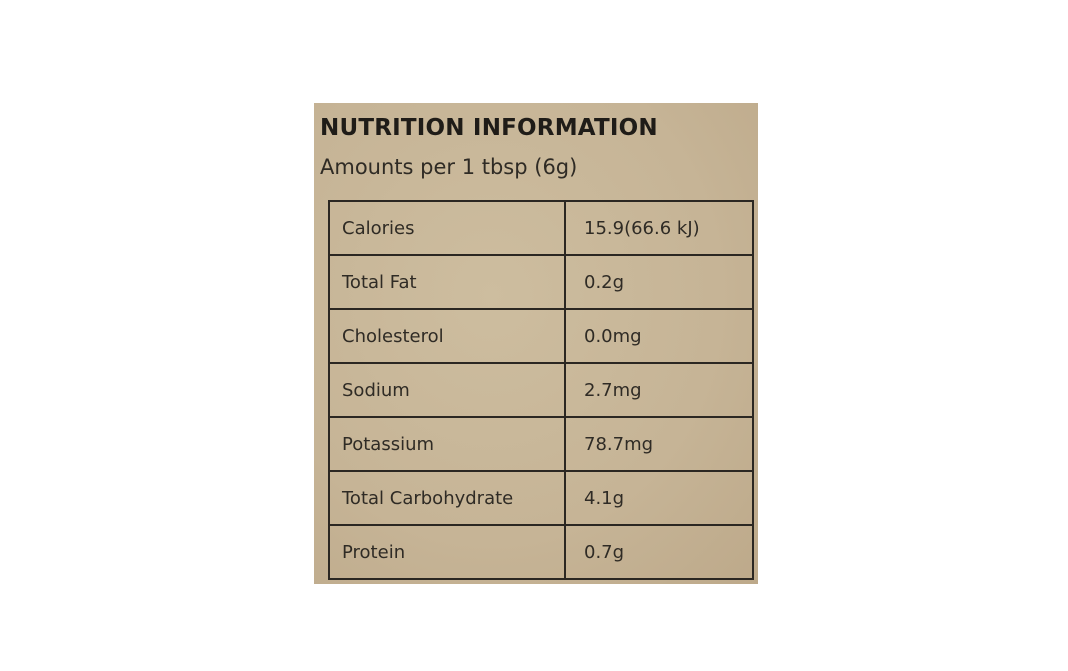 This screenshot has height=671, width=1068. What do you see at coordinates (447, 444) in the screenshot?
I see `nutrient-name: Potassium` at bounding box center [447, 444].